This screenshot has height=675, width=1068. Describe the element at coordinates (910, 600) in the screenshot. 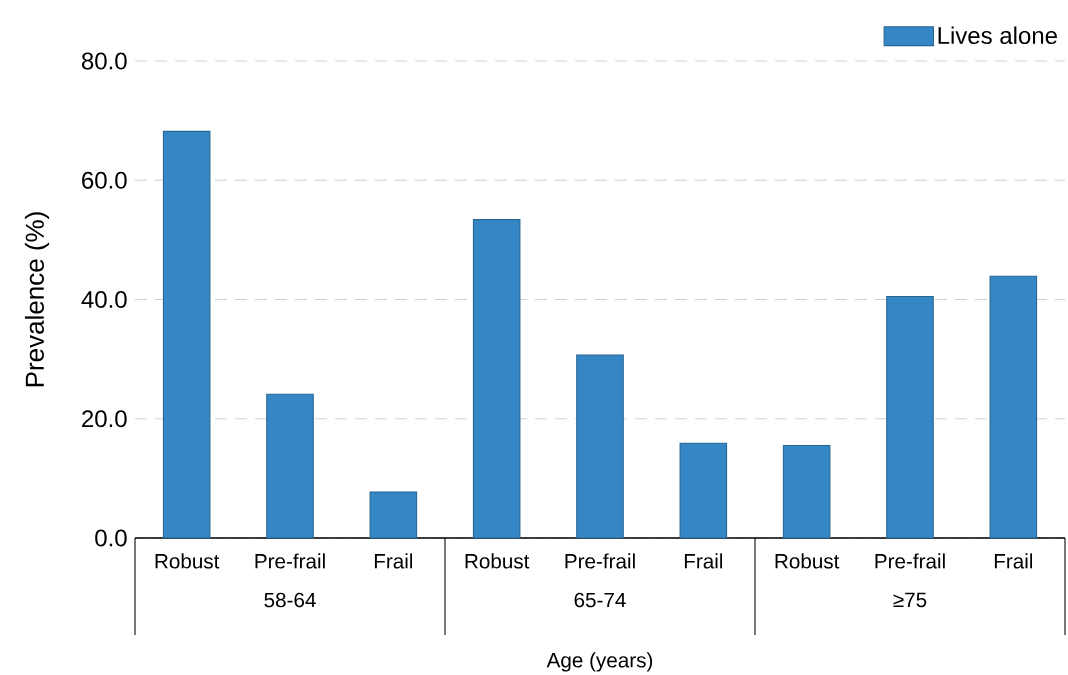

I see `text: ≥75` at that location.